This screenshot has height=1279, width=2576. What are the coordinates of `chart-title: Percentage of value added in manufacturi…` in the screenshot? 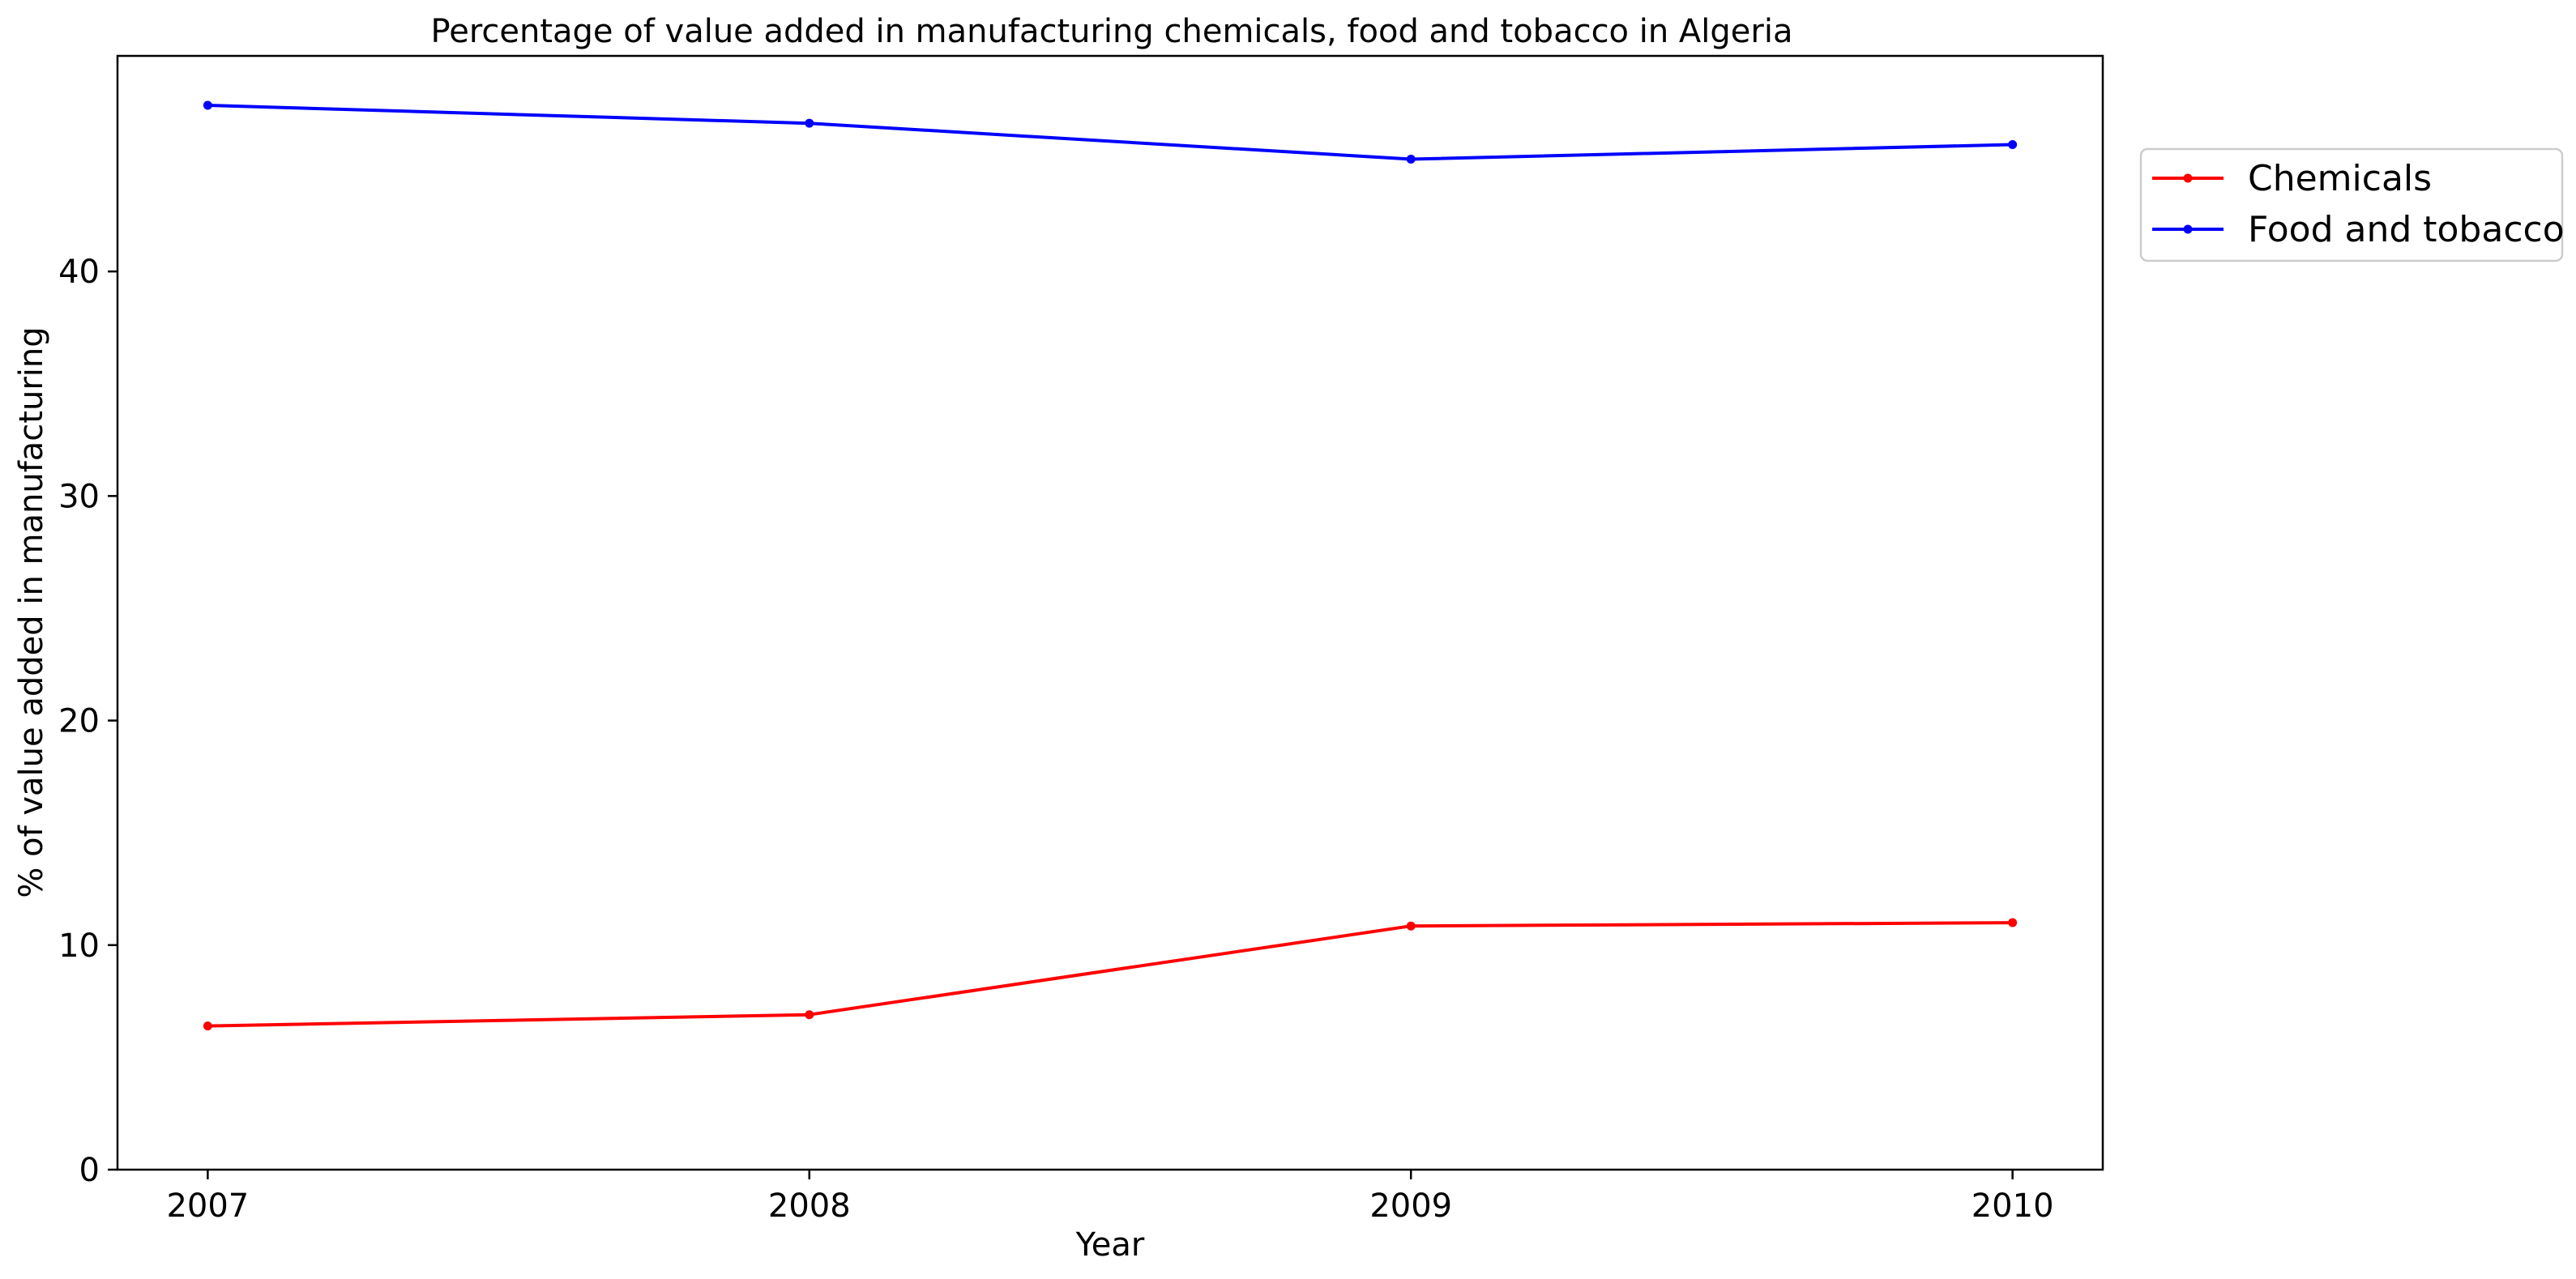 It's located at (1112, 31).